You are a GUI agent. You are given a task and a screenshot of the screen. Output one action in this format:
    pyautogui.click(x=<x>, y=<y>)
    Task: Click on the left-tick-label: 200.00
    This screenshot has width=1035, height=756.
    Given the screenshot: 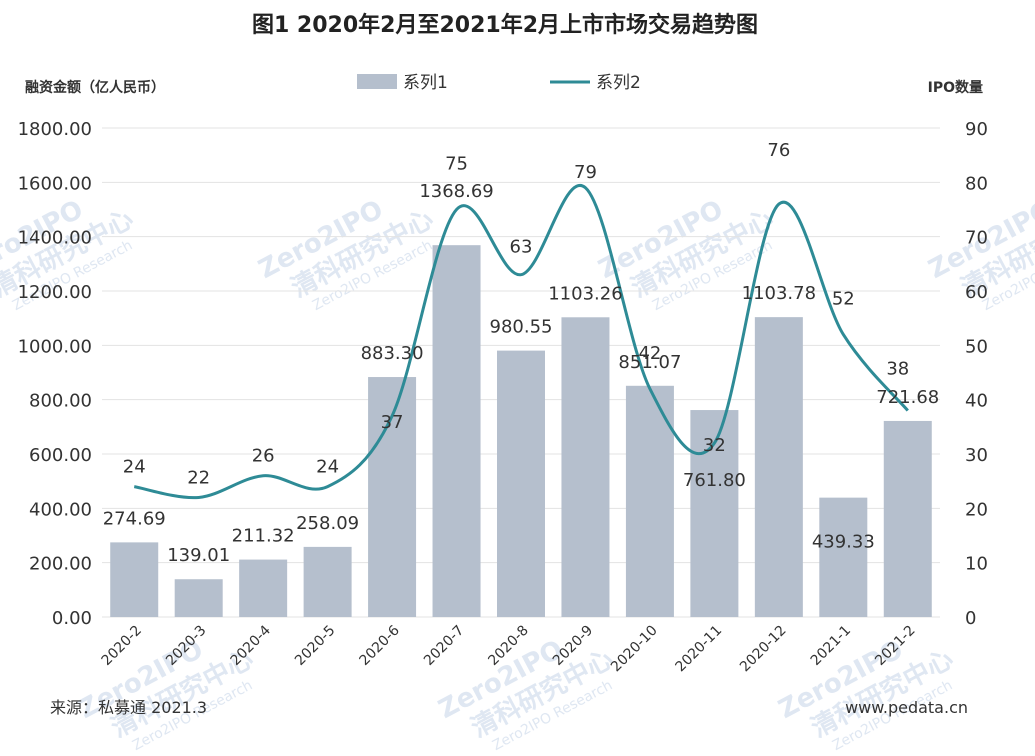 What is the action you would take?
    pyautogui.click(x=60, y=564)
    